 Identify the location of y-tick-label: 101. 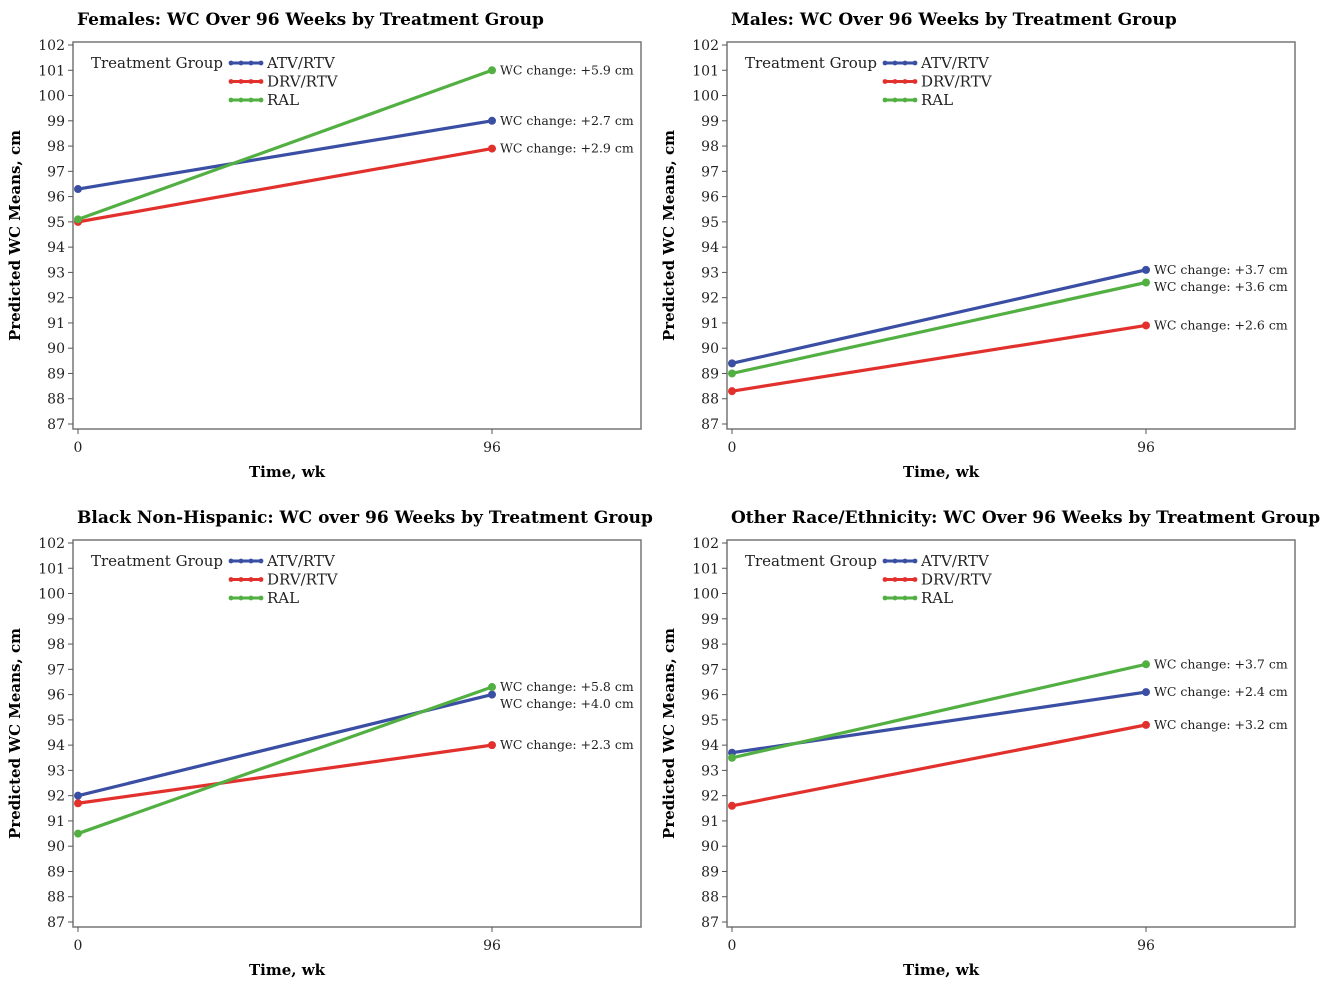
(705, 71).